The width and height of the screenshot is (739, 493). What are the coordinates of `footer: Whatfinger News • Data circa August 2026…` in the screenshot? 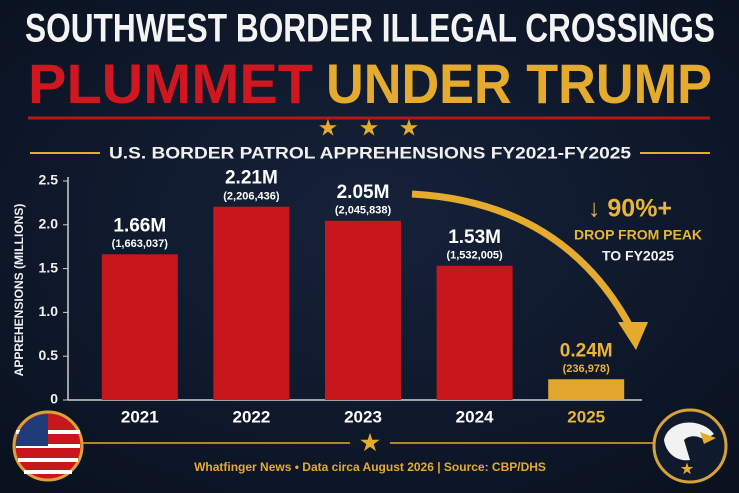 It's located at (370, 467).